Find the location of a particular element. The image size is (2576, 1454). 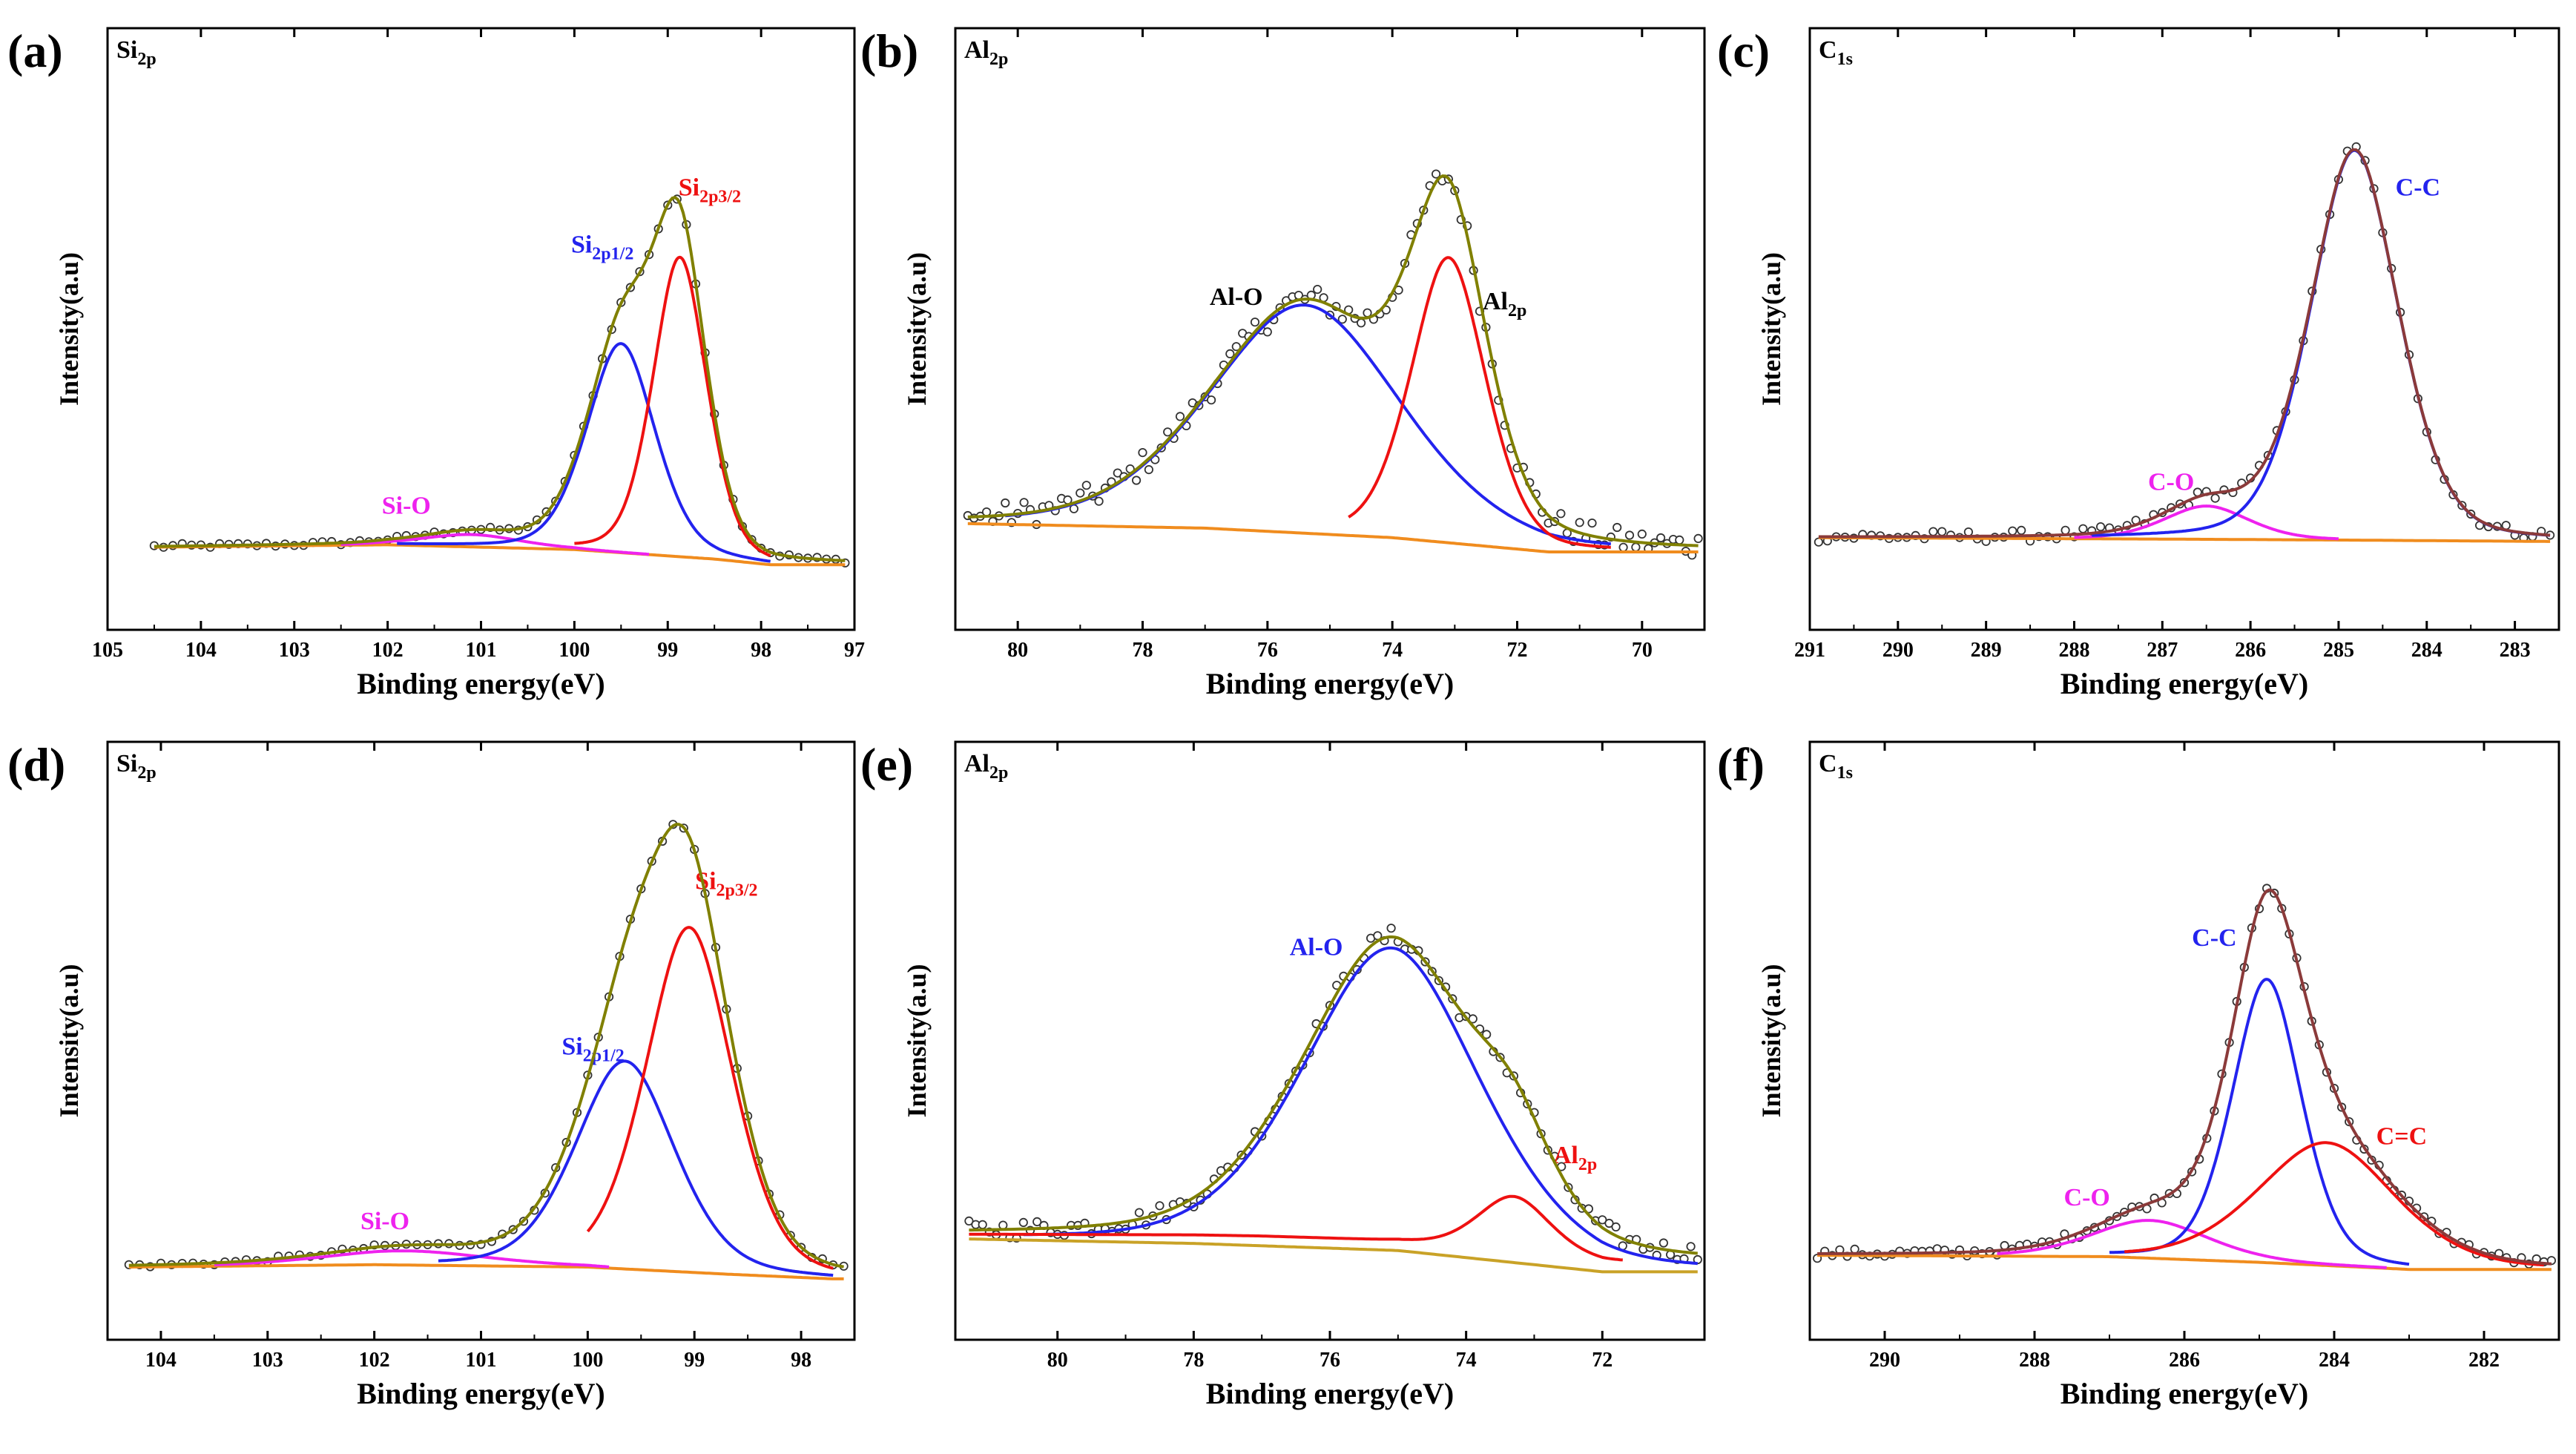

x-tick-label: 76 is located at coordinates (1330, 1360).